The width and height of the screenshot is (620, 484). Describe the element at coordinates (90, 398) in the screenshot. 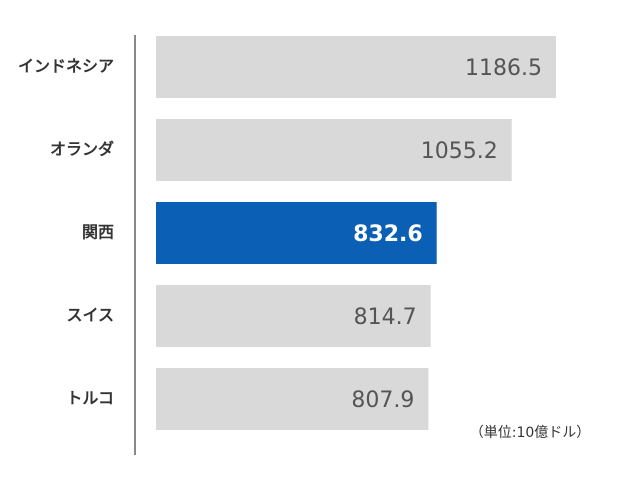

I see `category-label: トルコ` at that location.